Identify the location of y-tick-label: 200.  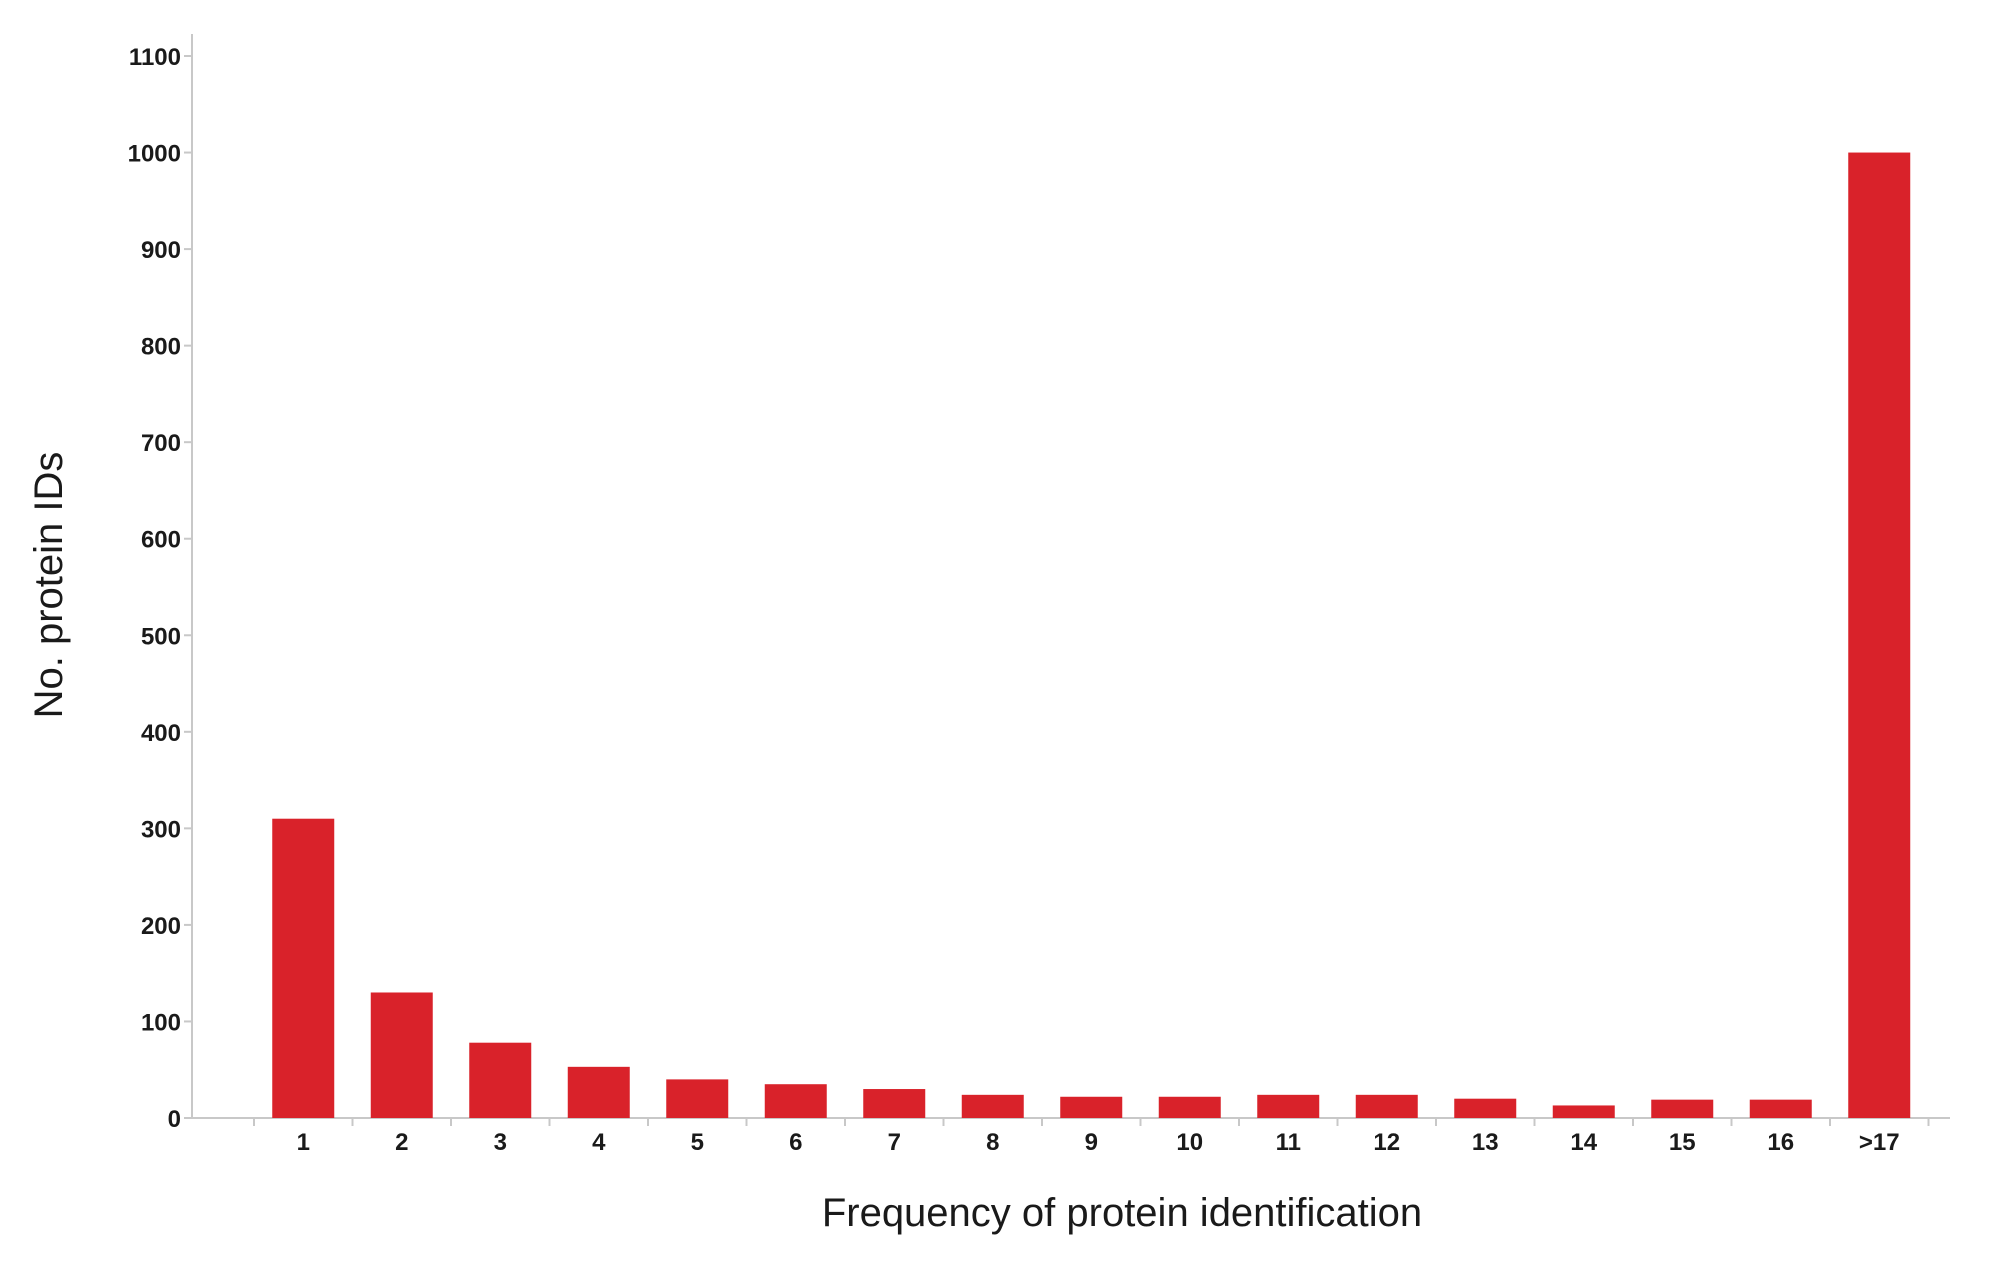
(161, 926).